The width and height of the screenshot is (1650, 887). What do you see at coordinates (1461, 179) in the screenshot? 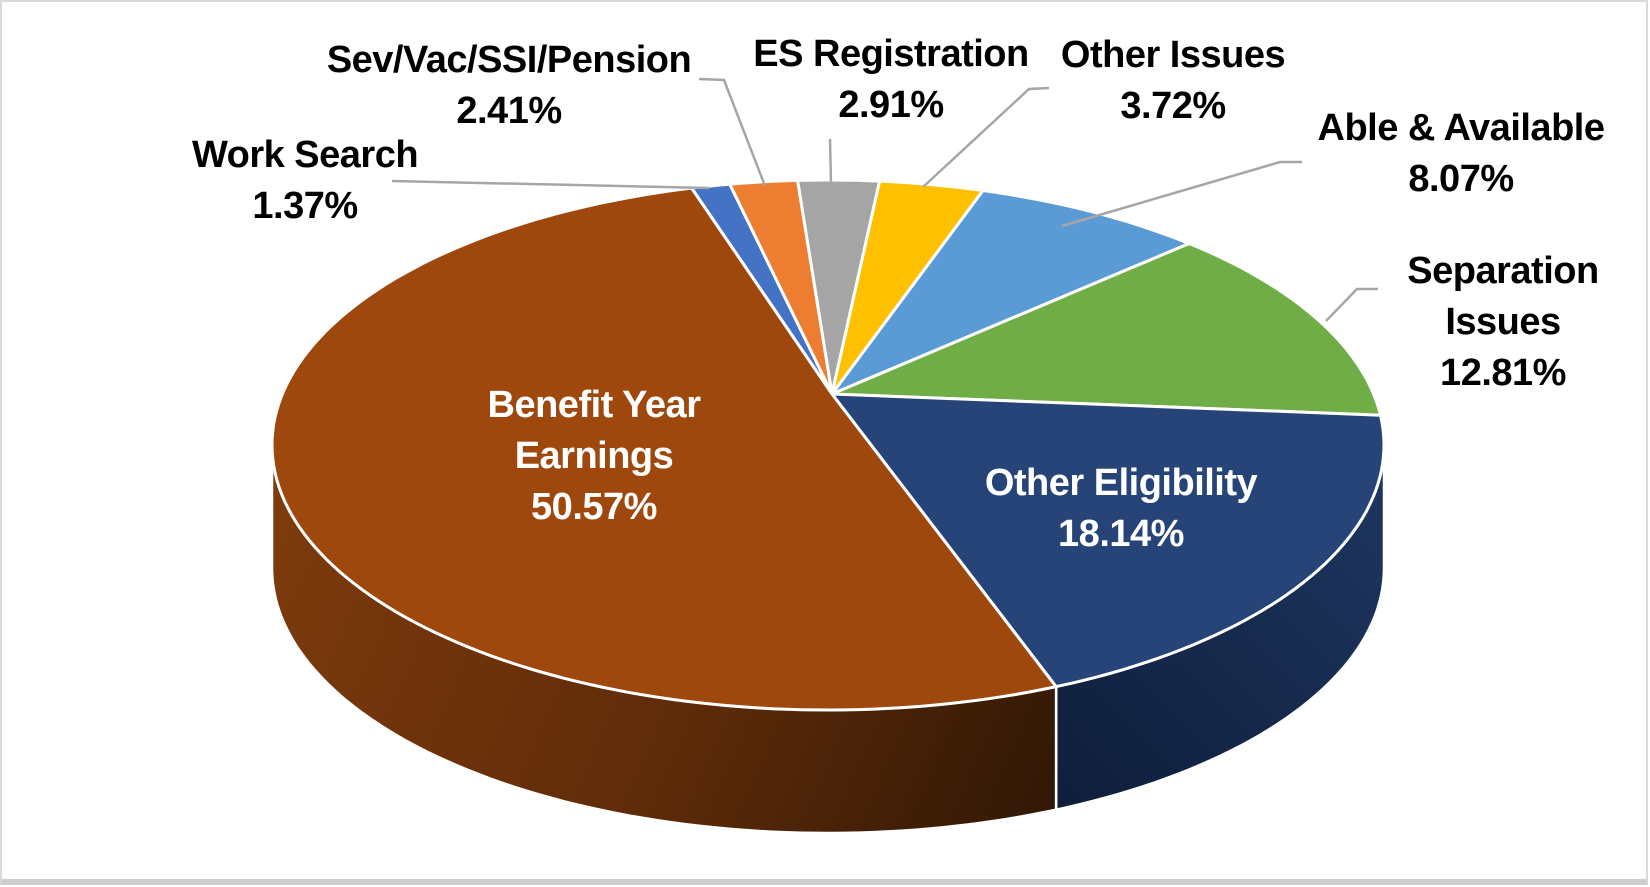
I see `label-pct: 8.07%` at bounding box center [1461, 179].